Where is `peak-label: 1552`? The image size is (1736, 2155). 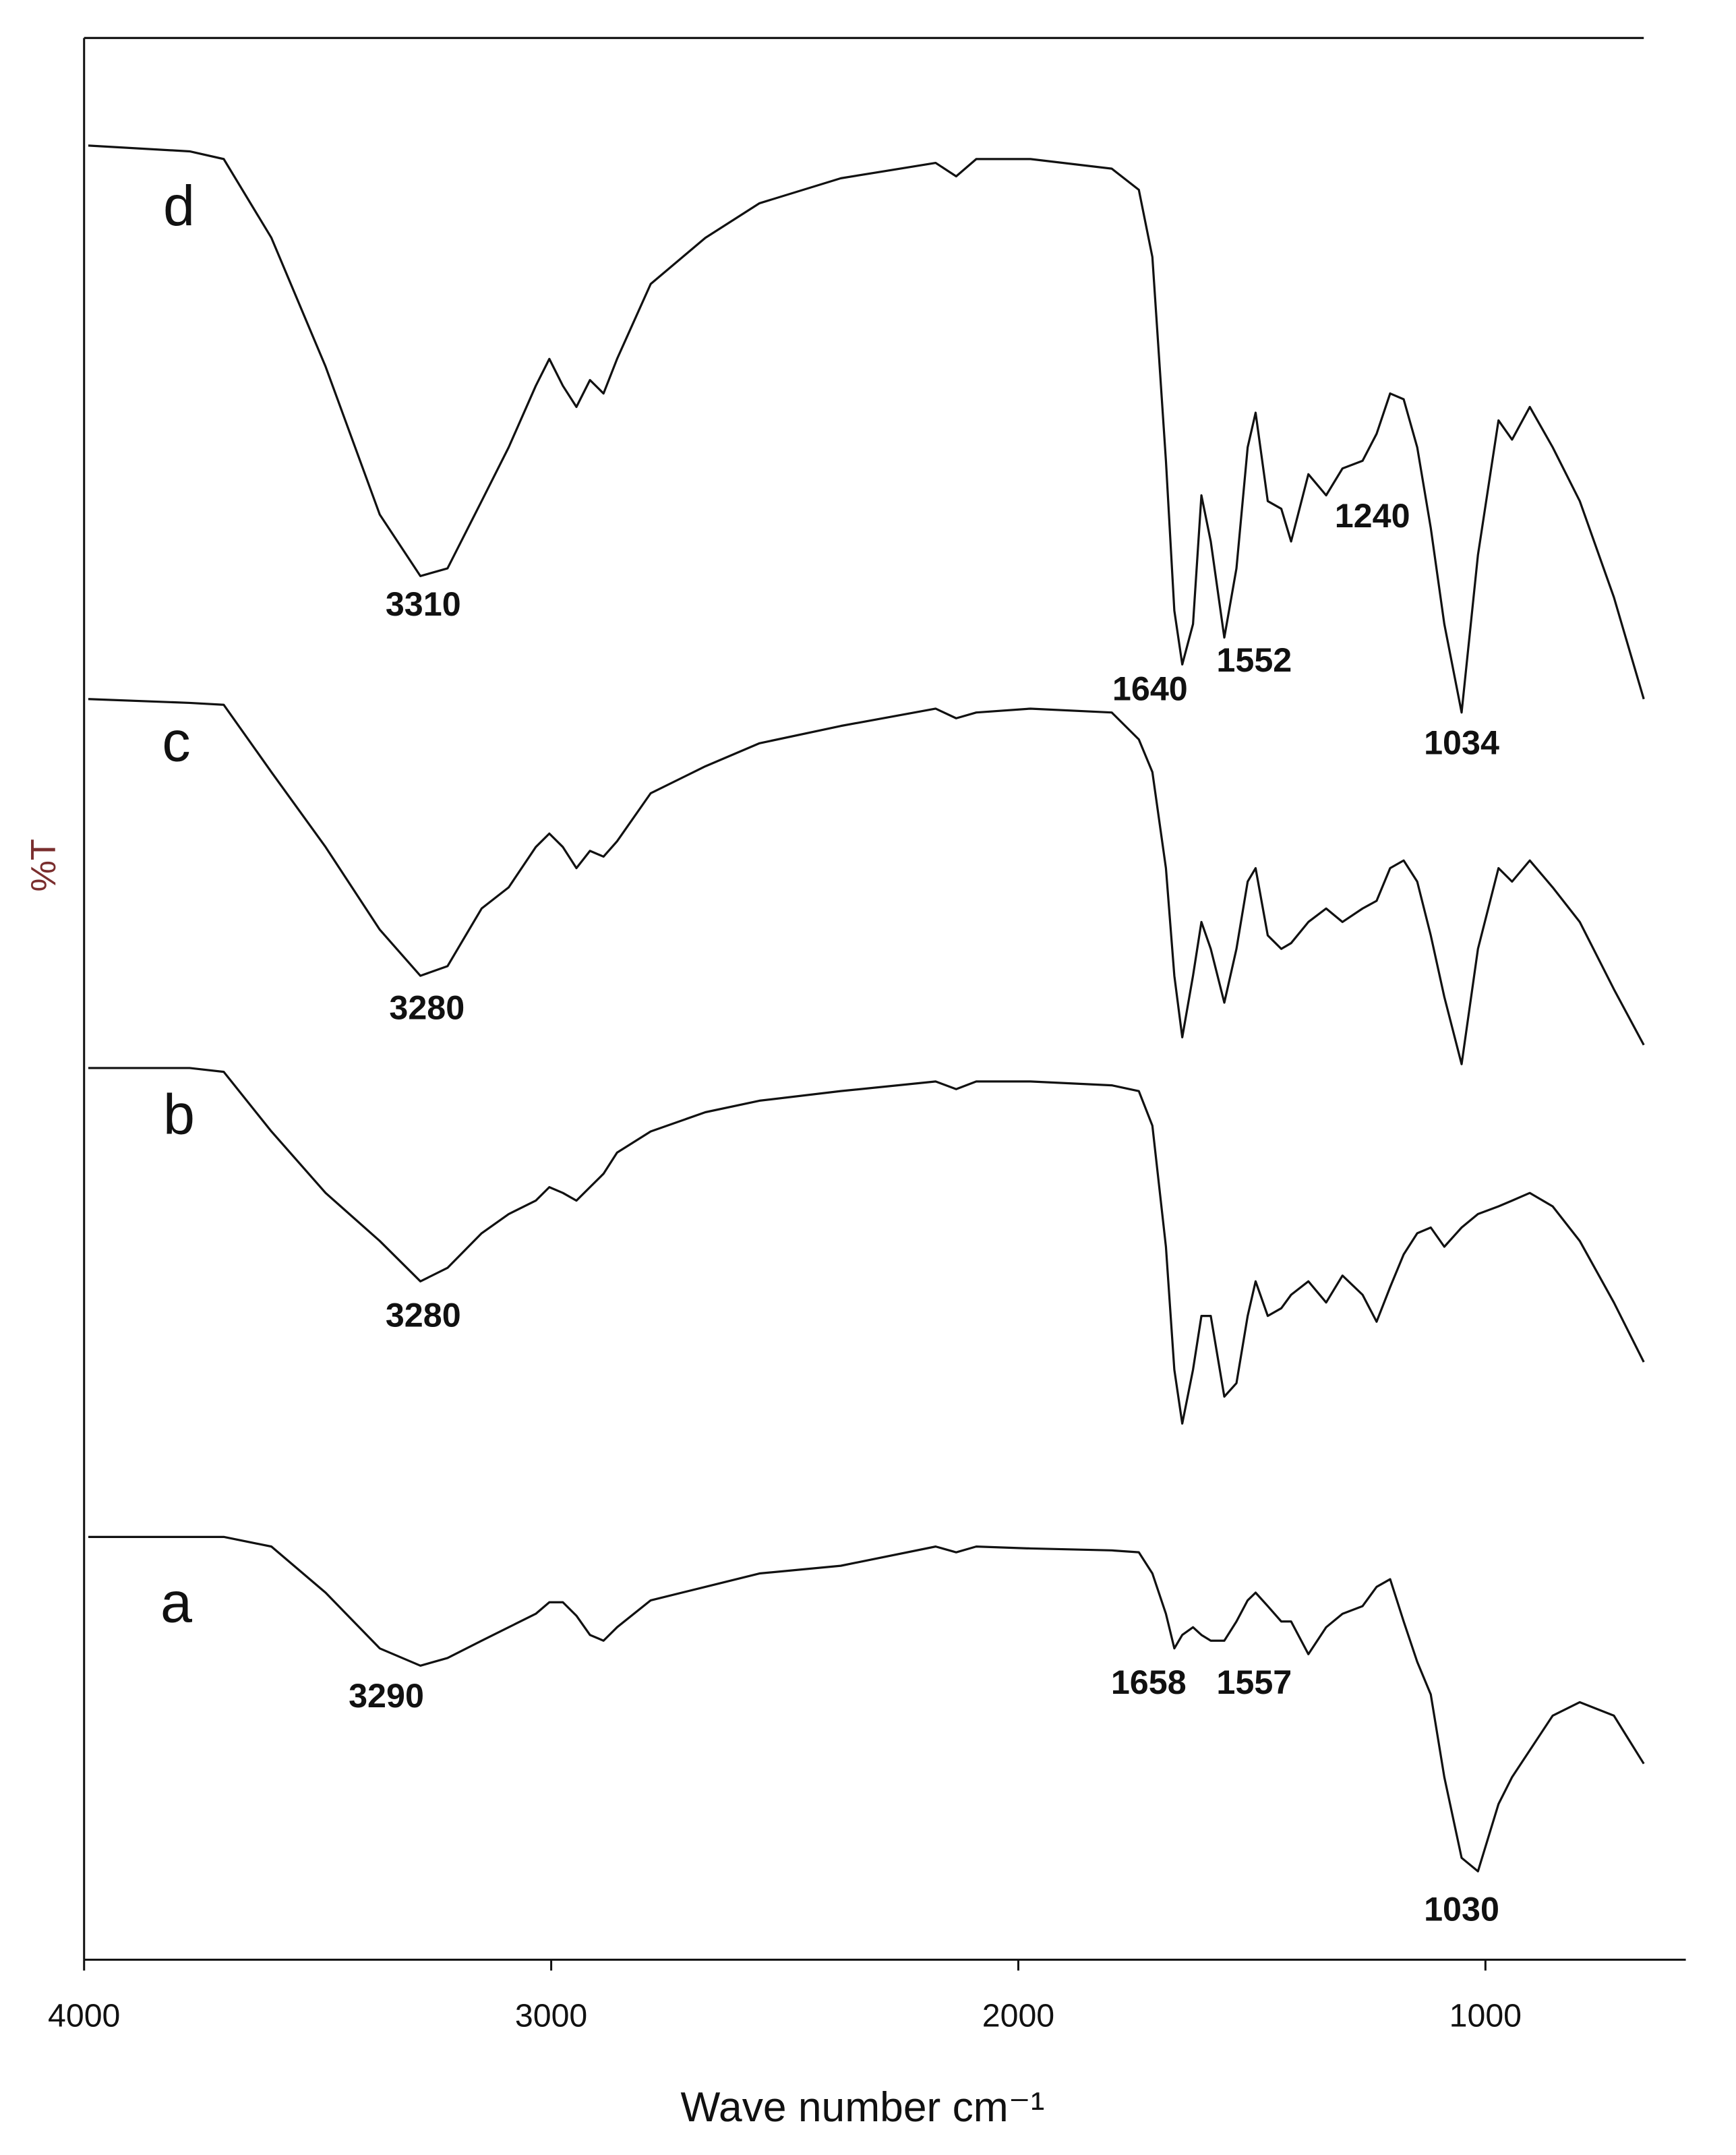
peak-label: 1552 is located at coordinates (1254, 660).